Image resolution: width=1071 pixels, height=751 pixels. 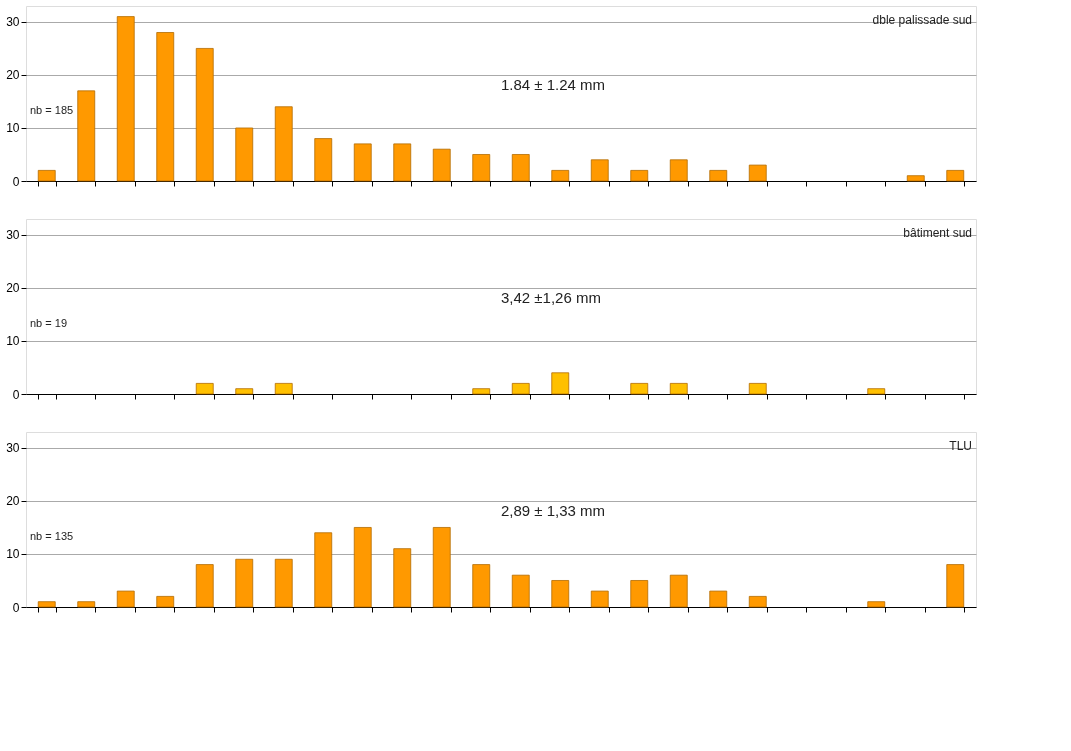 I want to click on annotation: dble palissade sud, so click(x=922, y=20).